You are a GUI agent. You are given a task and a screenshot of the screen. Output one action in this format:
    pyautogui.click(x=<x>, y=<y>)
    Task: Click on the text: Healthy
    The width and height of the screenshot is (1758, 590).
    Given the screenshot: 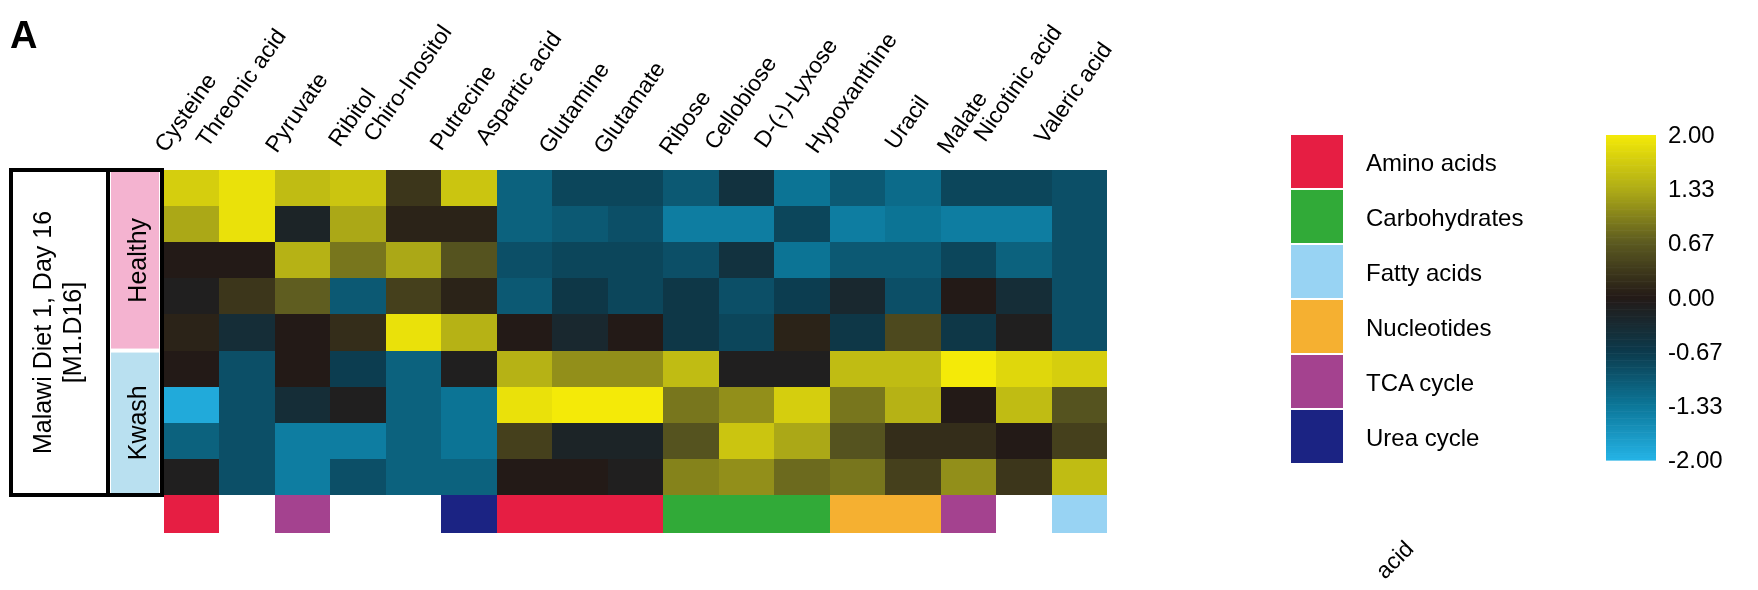 What is the action you would take?
    pyautogui.click(x=137, y=260)
    